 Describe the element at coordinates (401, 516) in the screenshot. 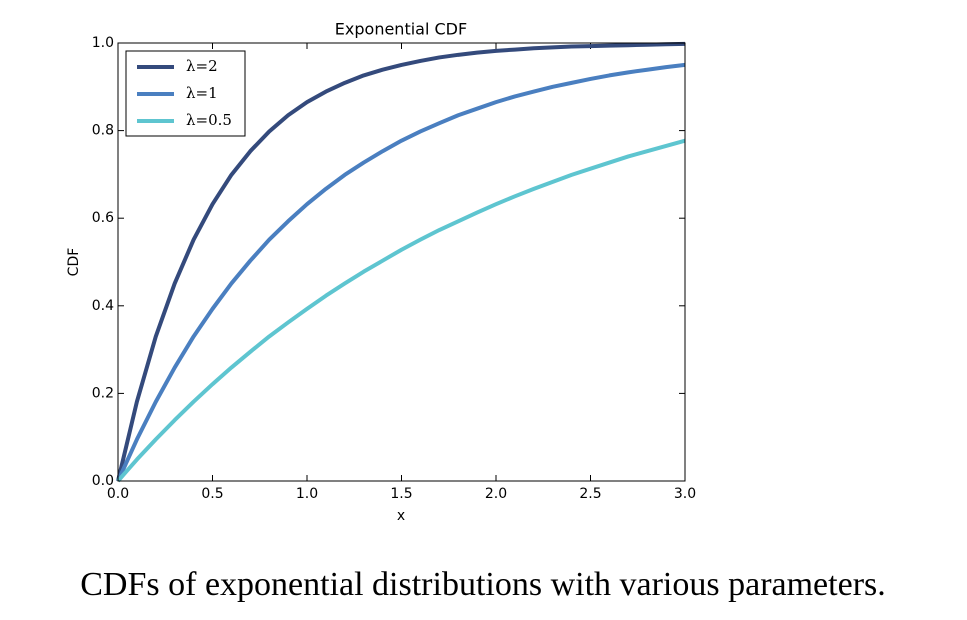

I see `x-axis-label: x` at that location.